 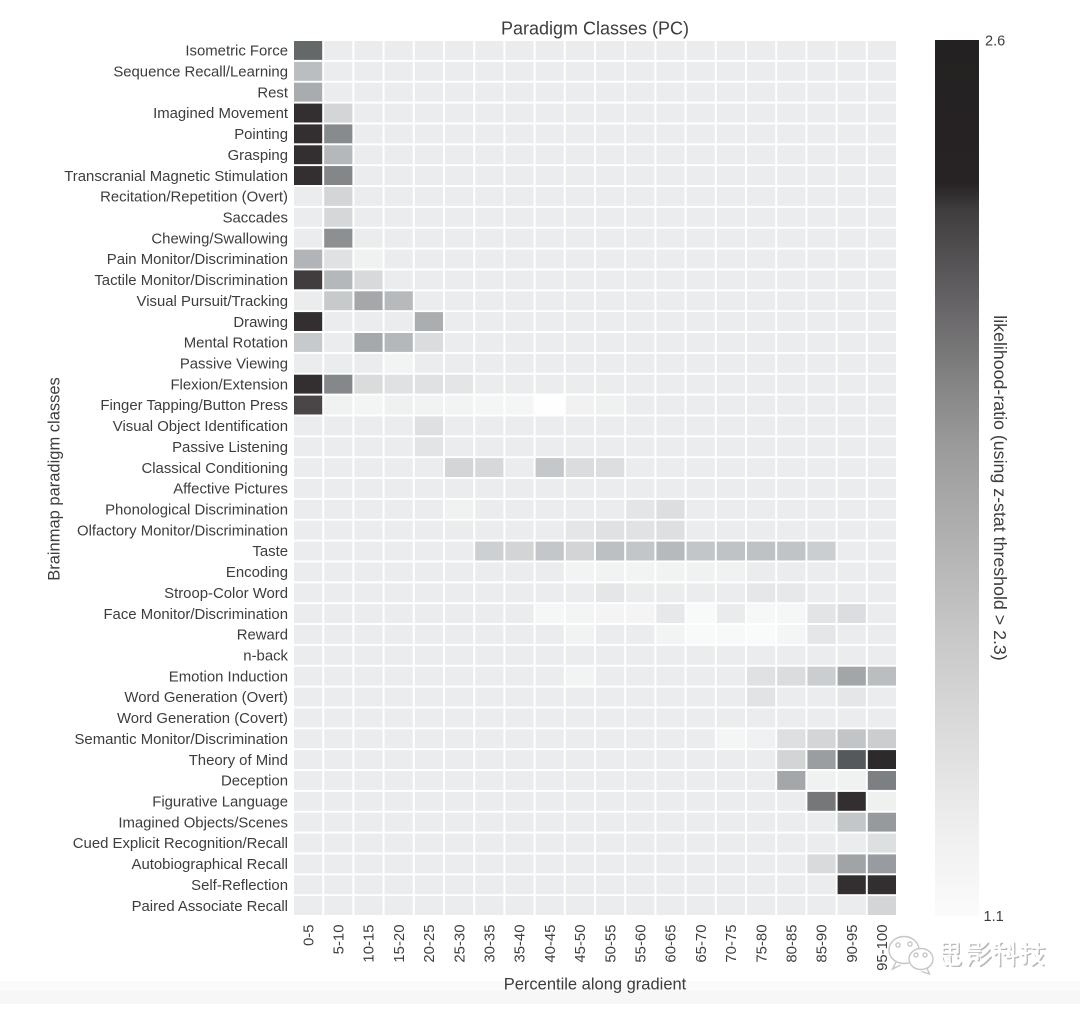 What do you see at coordinates (595, 985) in the screenshot?
I see `svg-text: Percentile along gradient` at bounding box center [595, 985].